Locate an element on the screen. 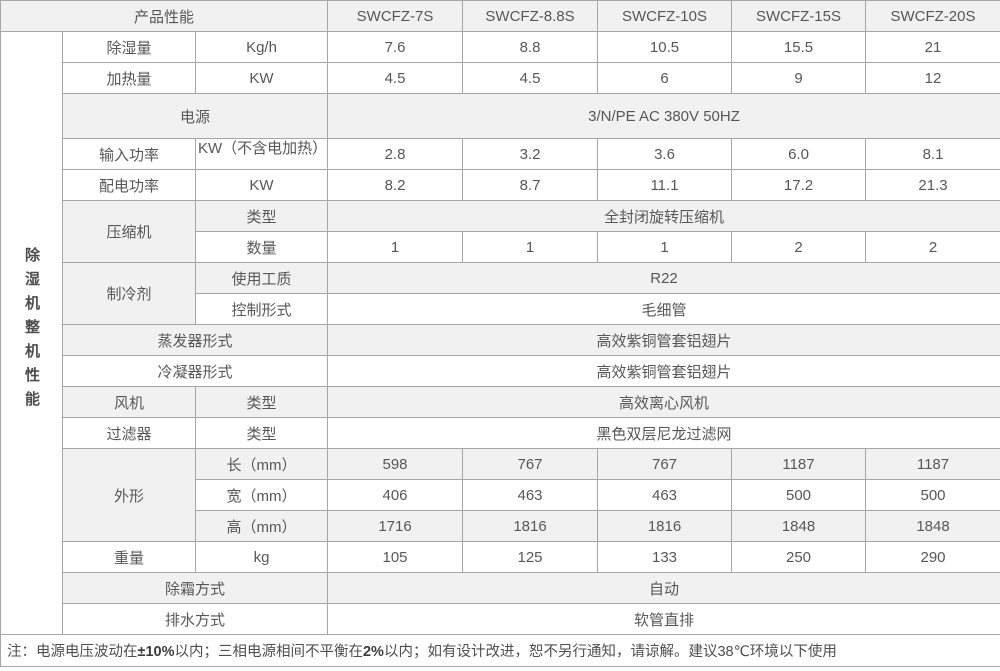 This screenshot has width=1000, height=671. dehumidify-label: 除湿量 is located at coordinates (129, 47).